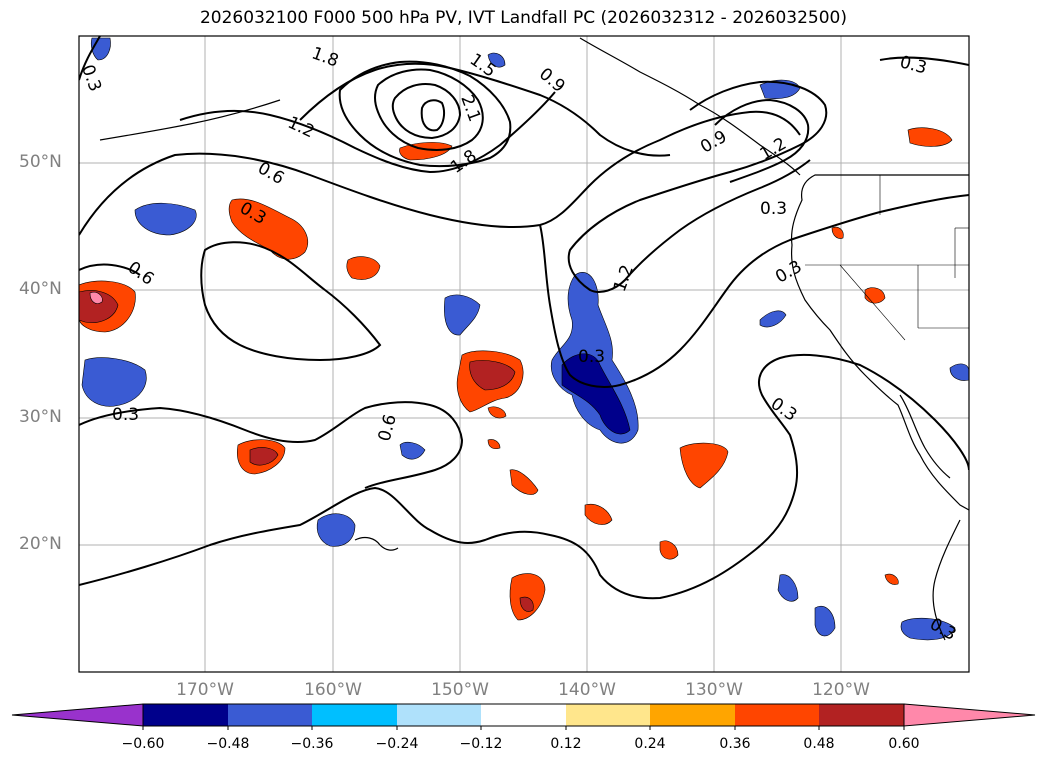  I want to click on colorbar-tick: −0.24, so click(397, 744).